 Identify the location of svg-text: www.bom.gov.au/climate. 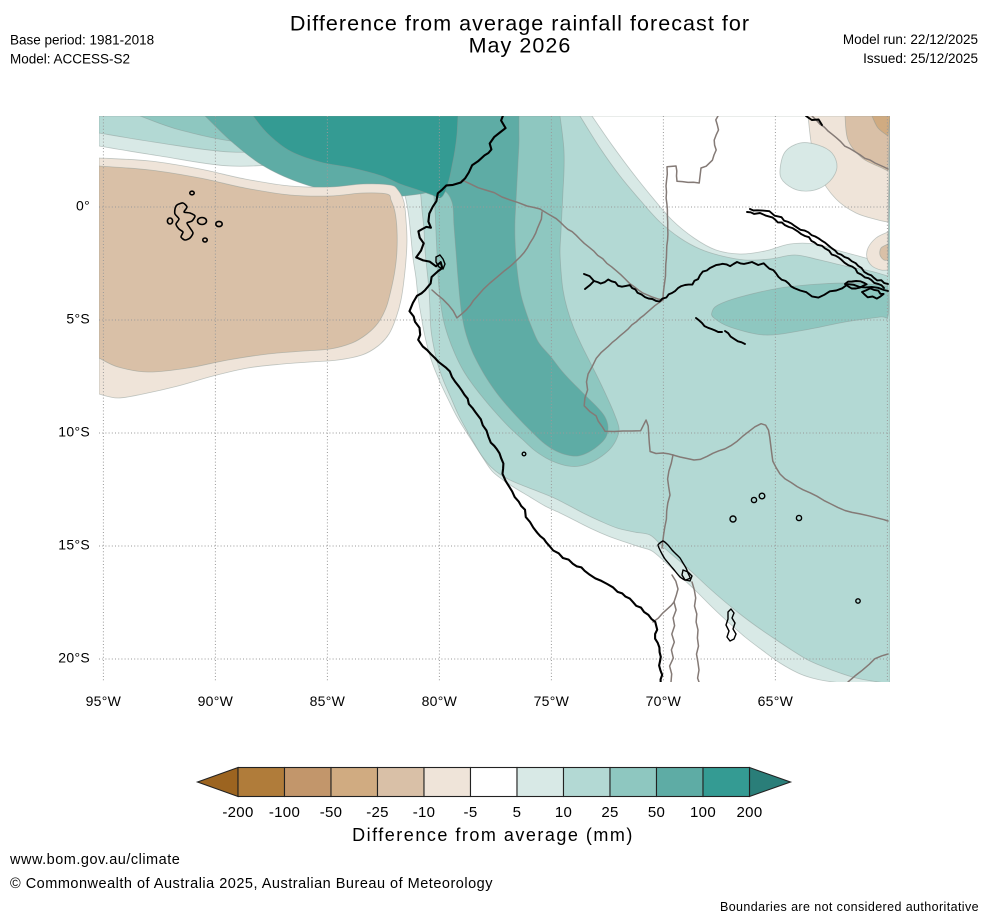
(94, 860).